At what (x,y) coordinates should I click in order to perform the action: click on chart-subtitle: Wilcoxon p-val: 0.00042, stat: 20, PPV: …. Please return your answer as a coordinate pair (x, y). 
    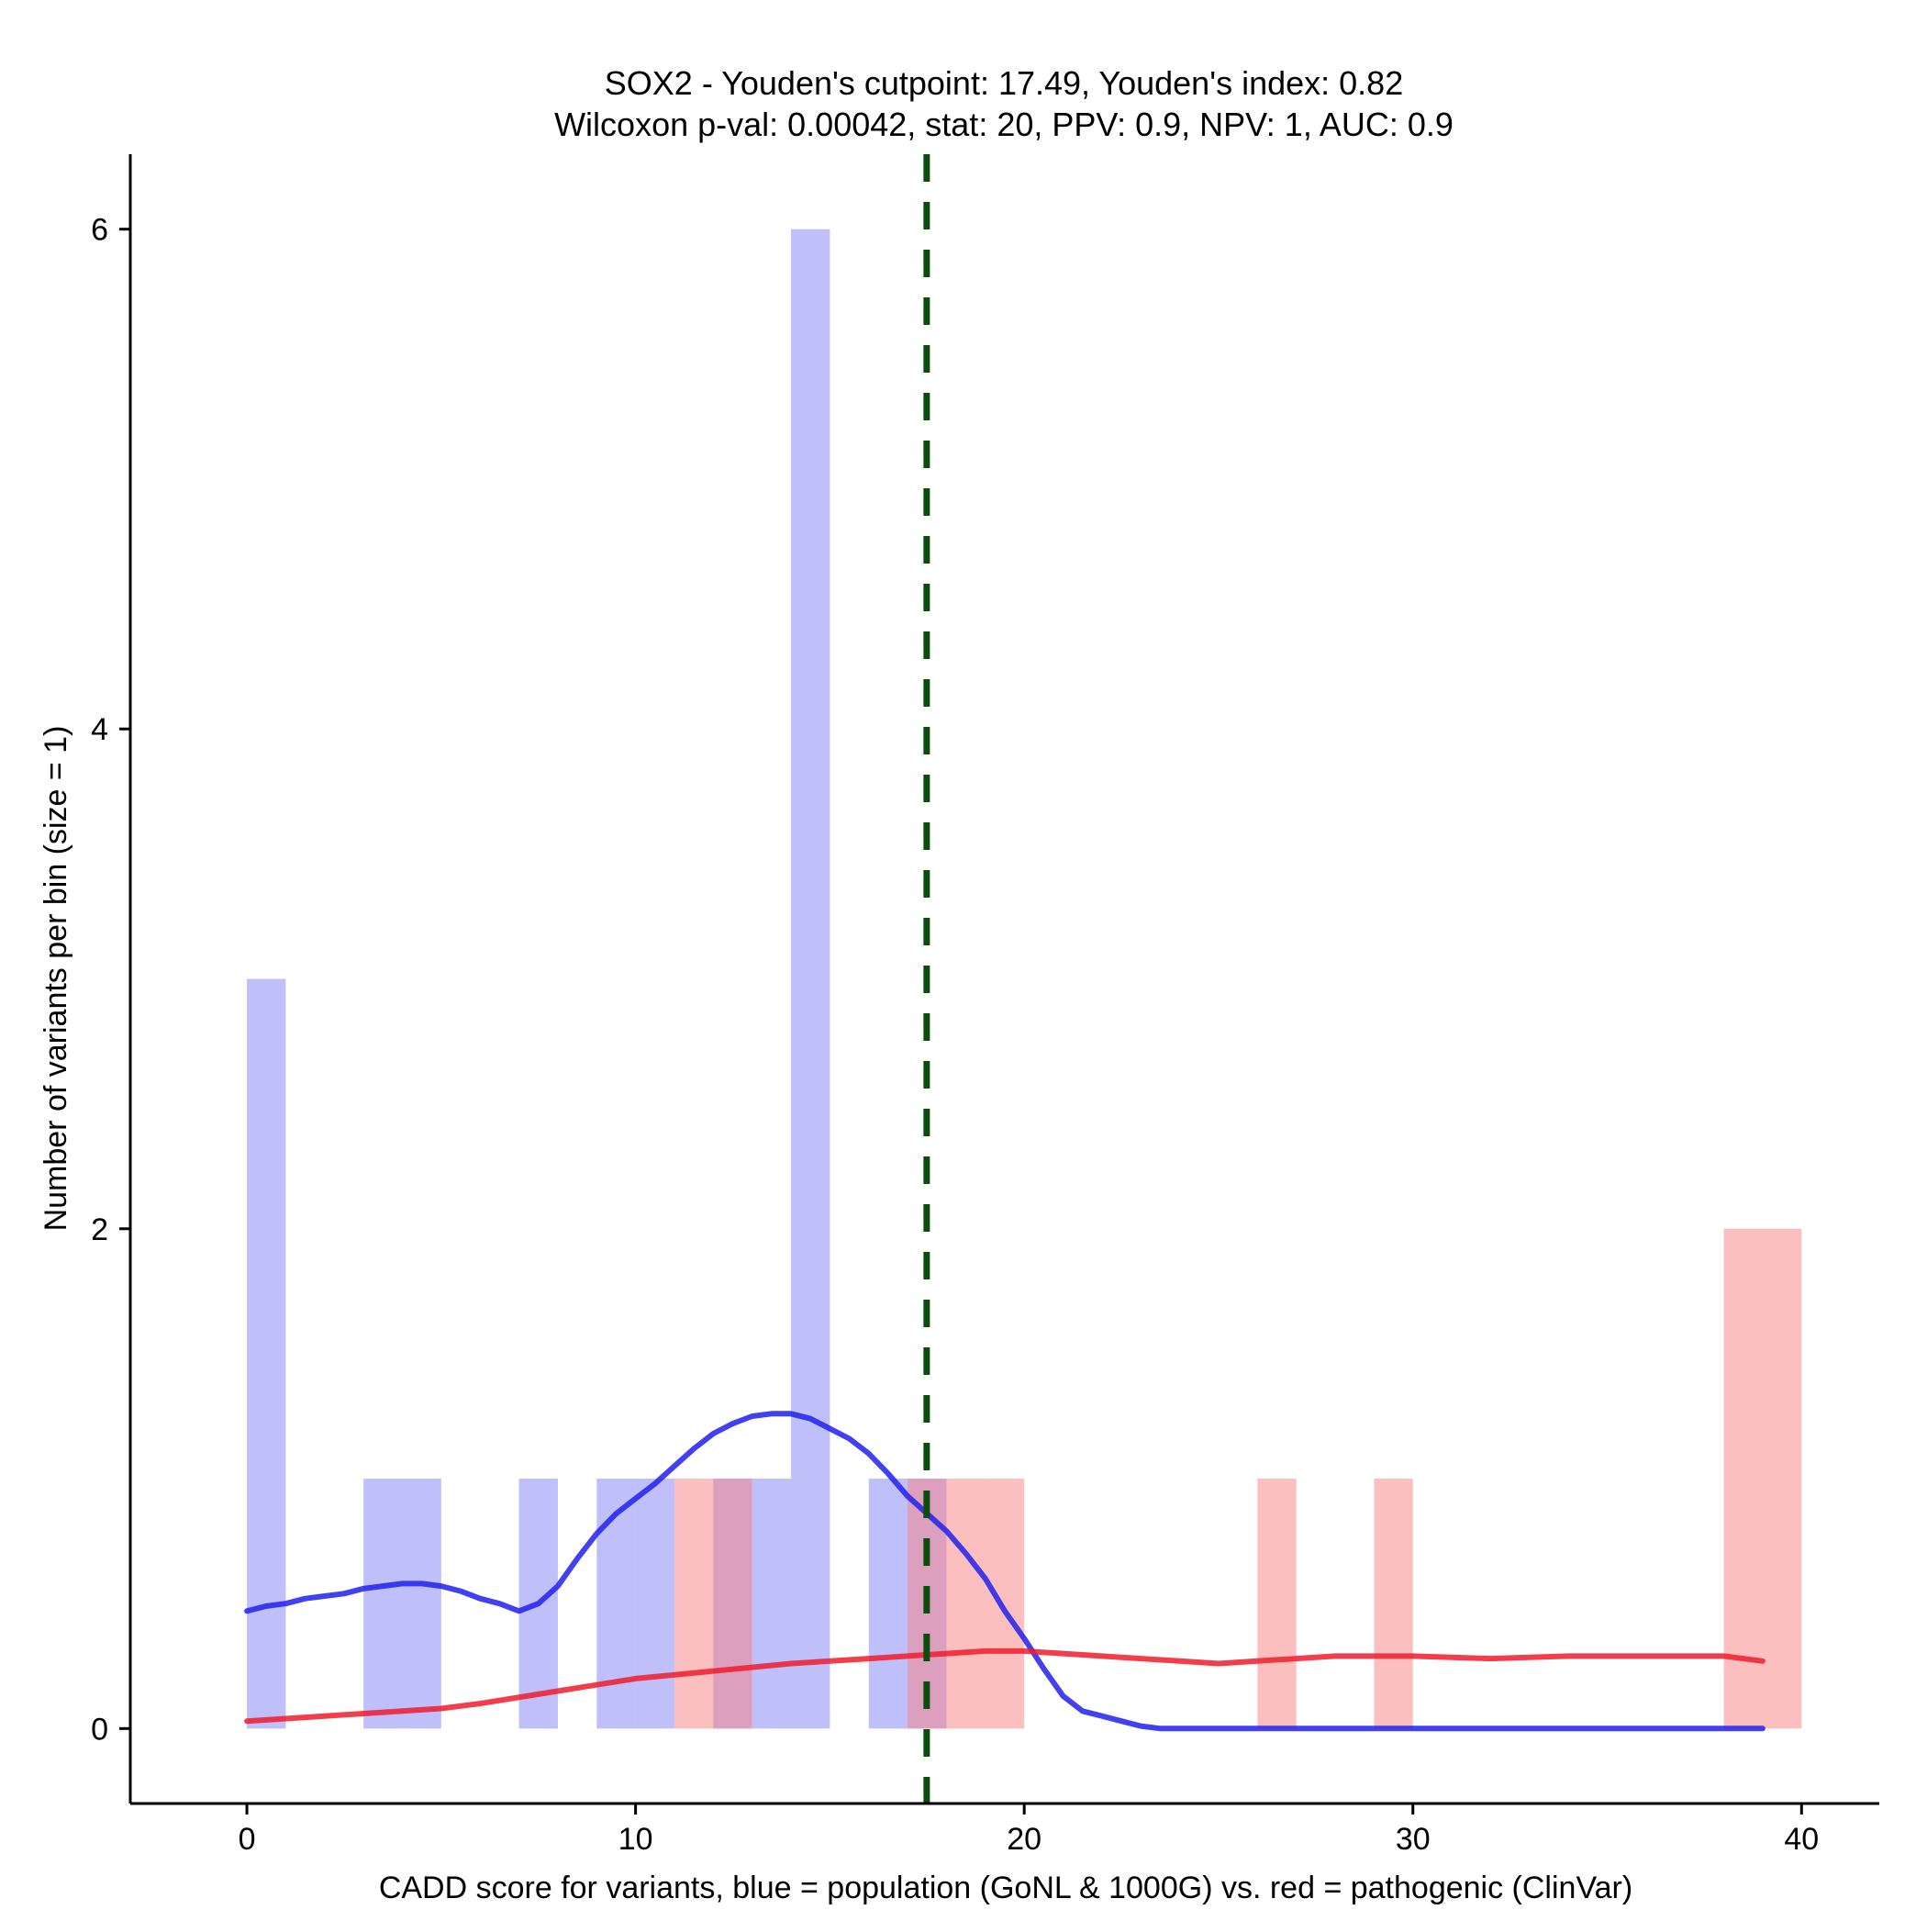
    Looking at the image, I should click on (1004, 125).